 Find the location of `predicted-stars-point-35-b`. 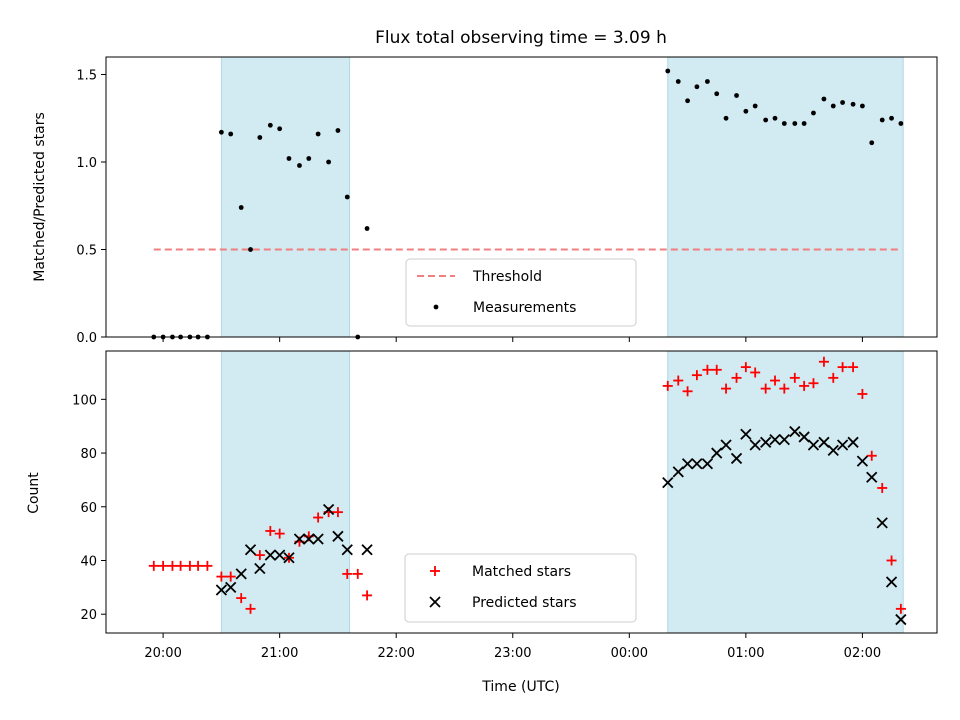

predicted-stars-point-35-b is located at coordinates (862, 461).